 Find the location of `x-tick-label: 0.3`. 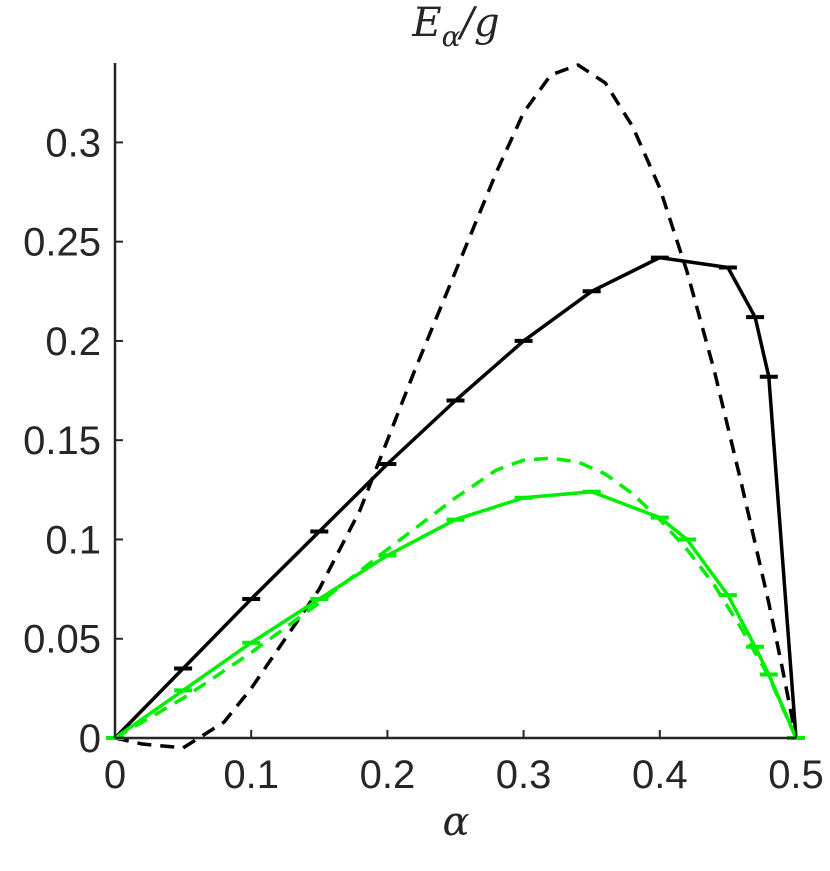

x-tick-label: 0.3 is located at coordinates (524, 775).